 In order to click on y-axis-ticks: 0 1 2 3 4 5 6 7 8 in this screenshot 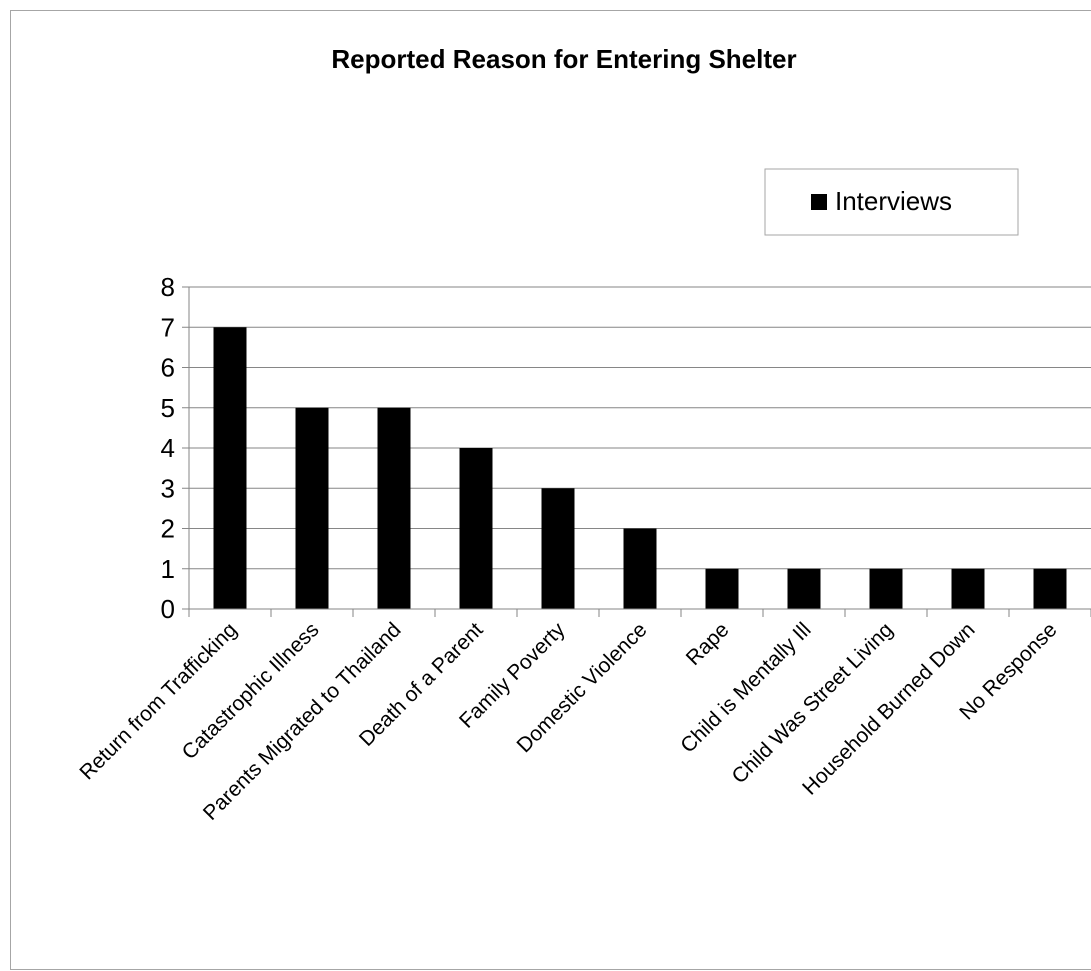, I will do `click(175, 448)`.